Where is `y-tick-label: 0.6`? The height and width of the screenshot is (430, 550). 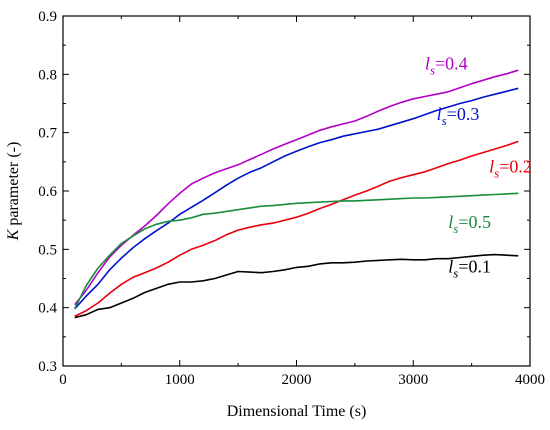 y-tick-label: 0.6 is located at coordinates (47, 192).